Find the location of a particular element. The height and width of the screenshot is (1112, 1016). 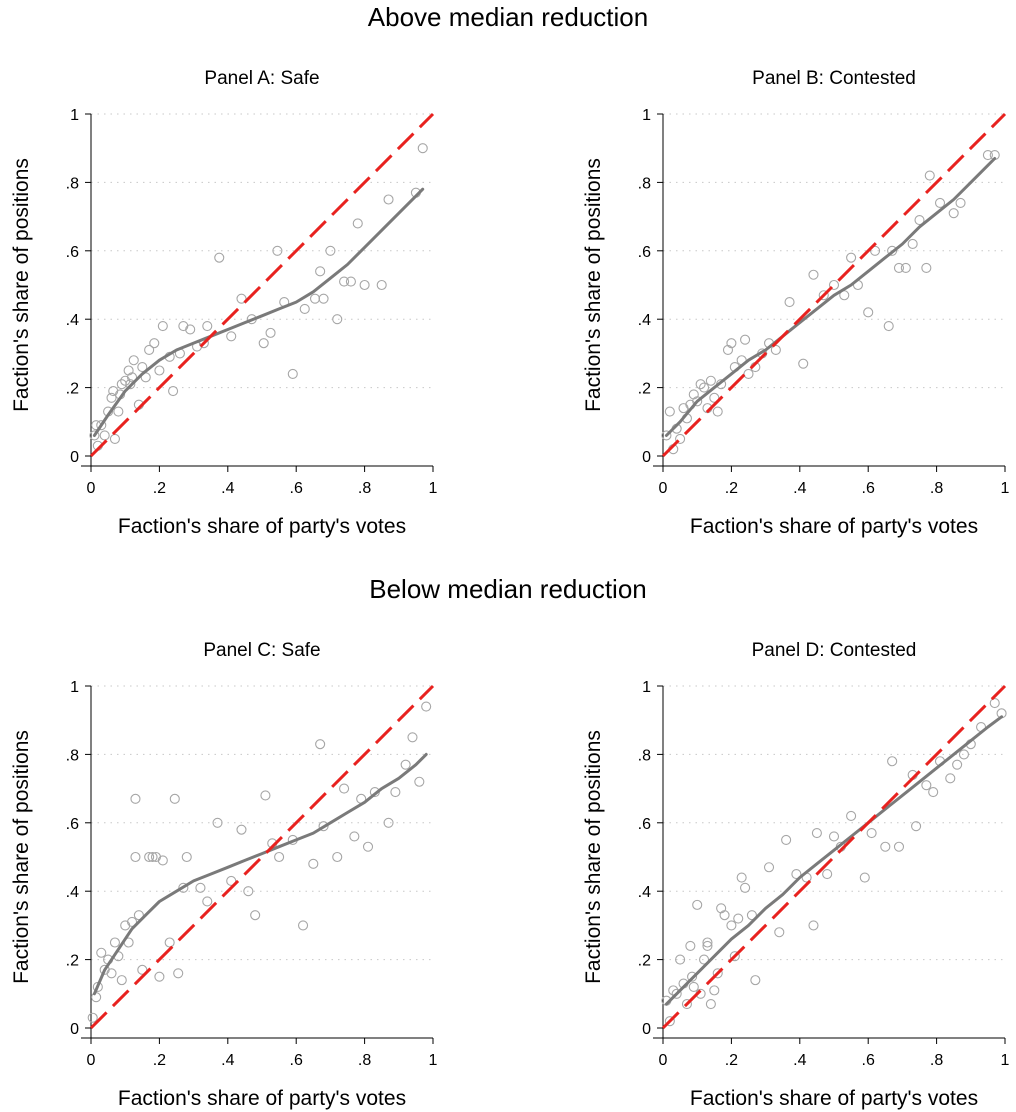

x-tick-label: .8 is located at coordinates (936, 1060).